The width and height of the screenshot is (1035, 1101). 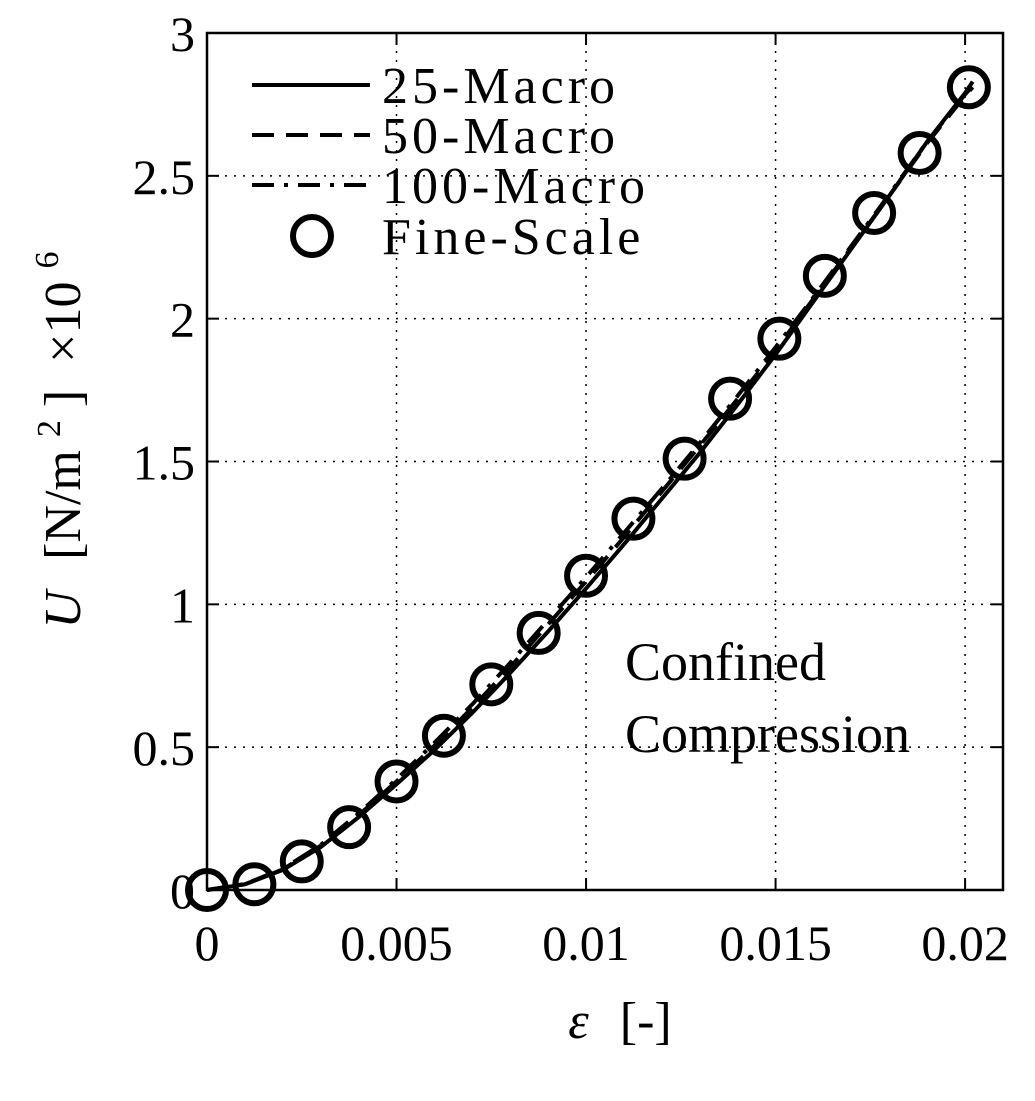 I want to click on annotation-line-1: Confined, so click(x=725, y=662).